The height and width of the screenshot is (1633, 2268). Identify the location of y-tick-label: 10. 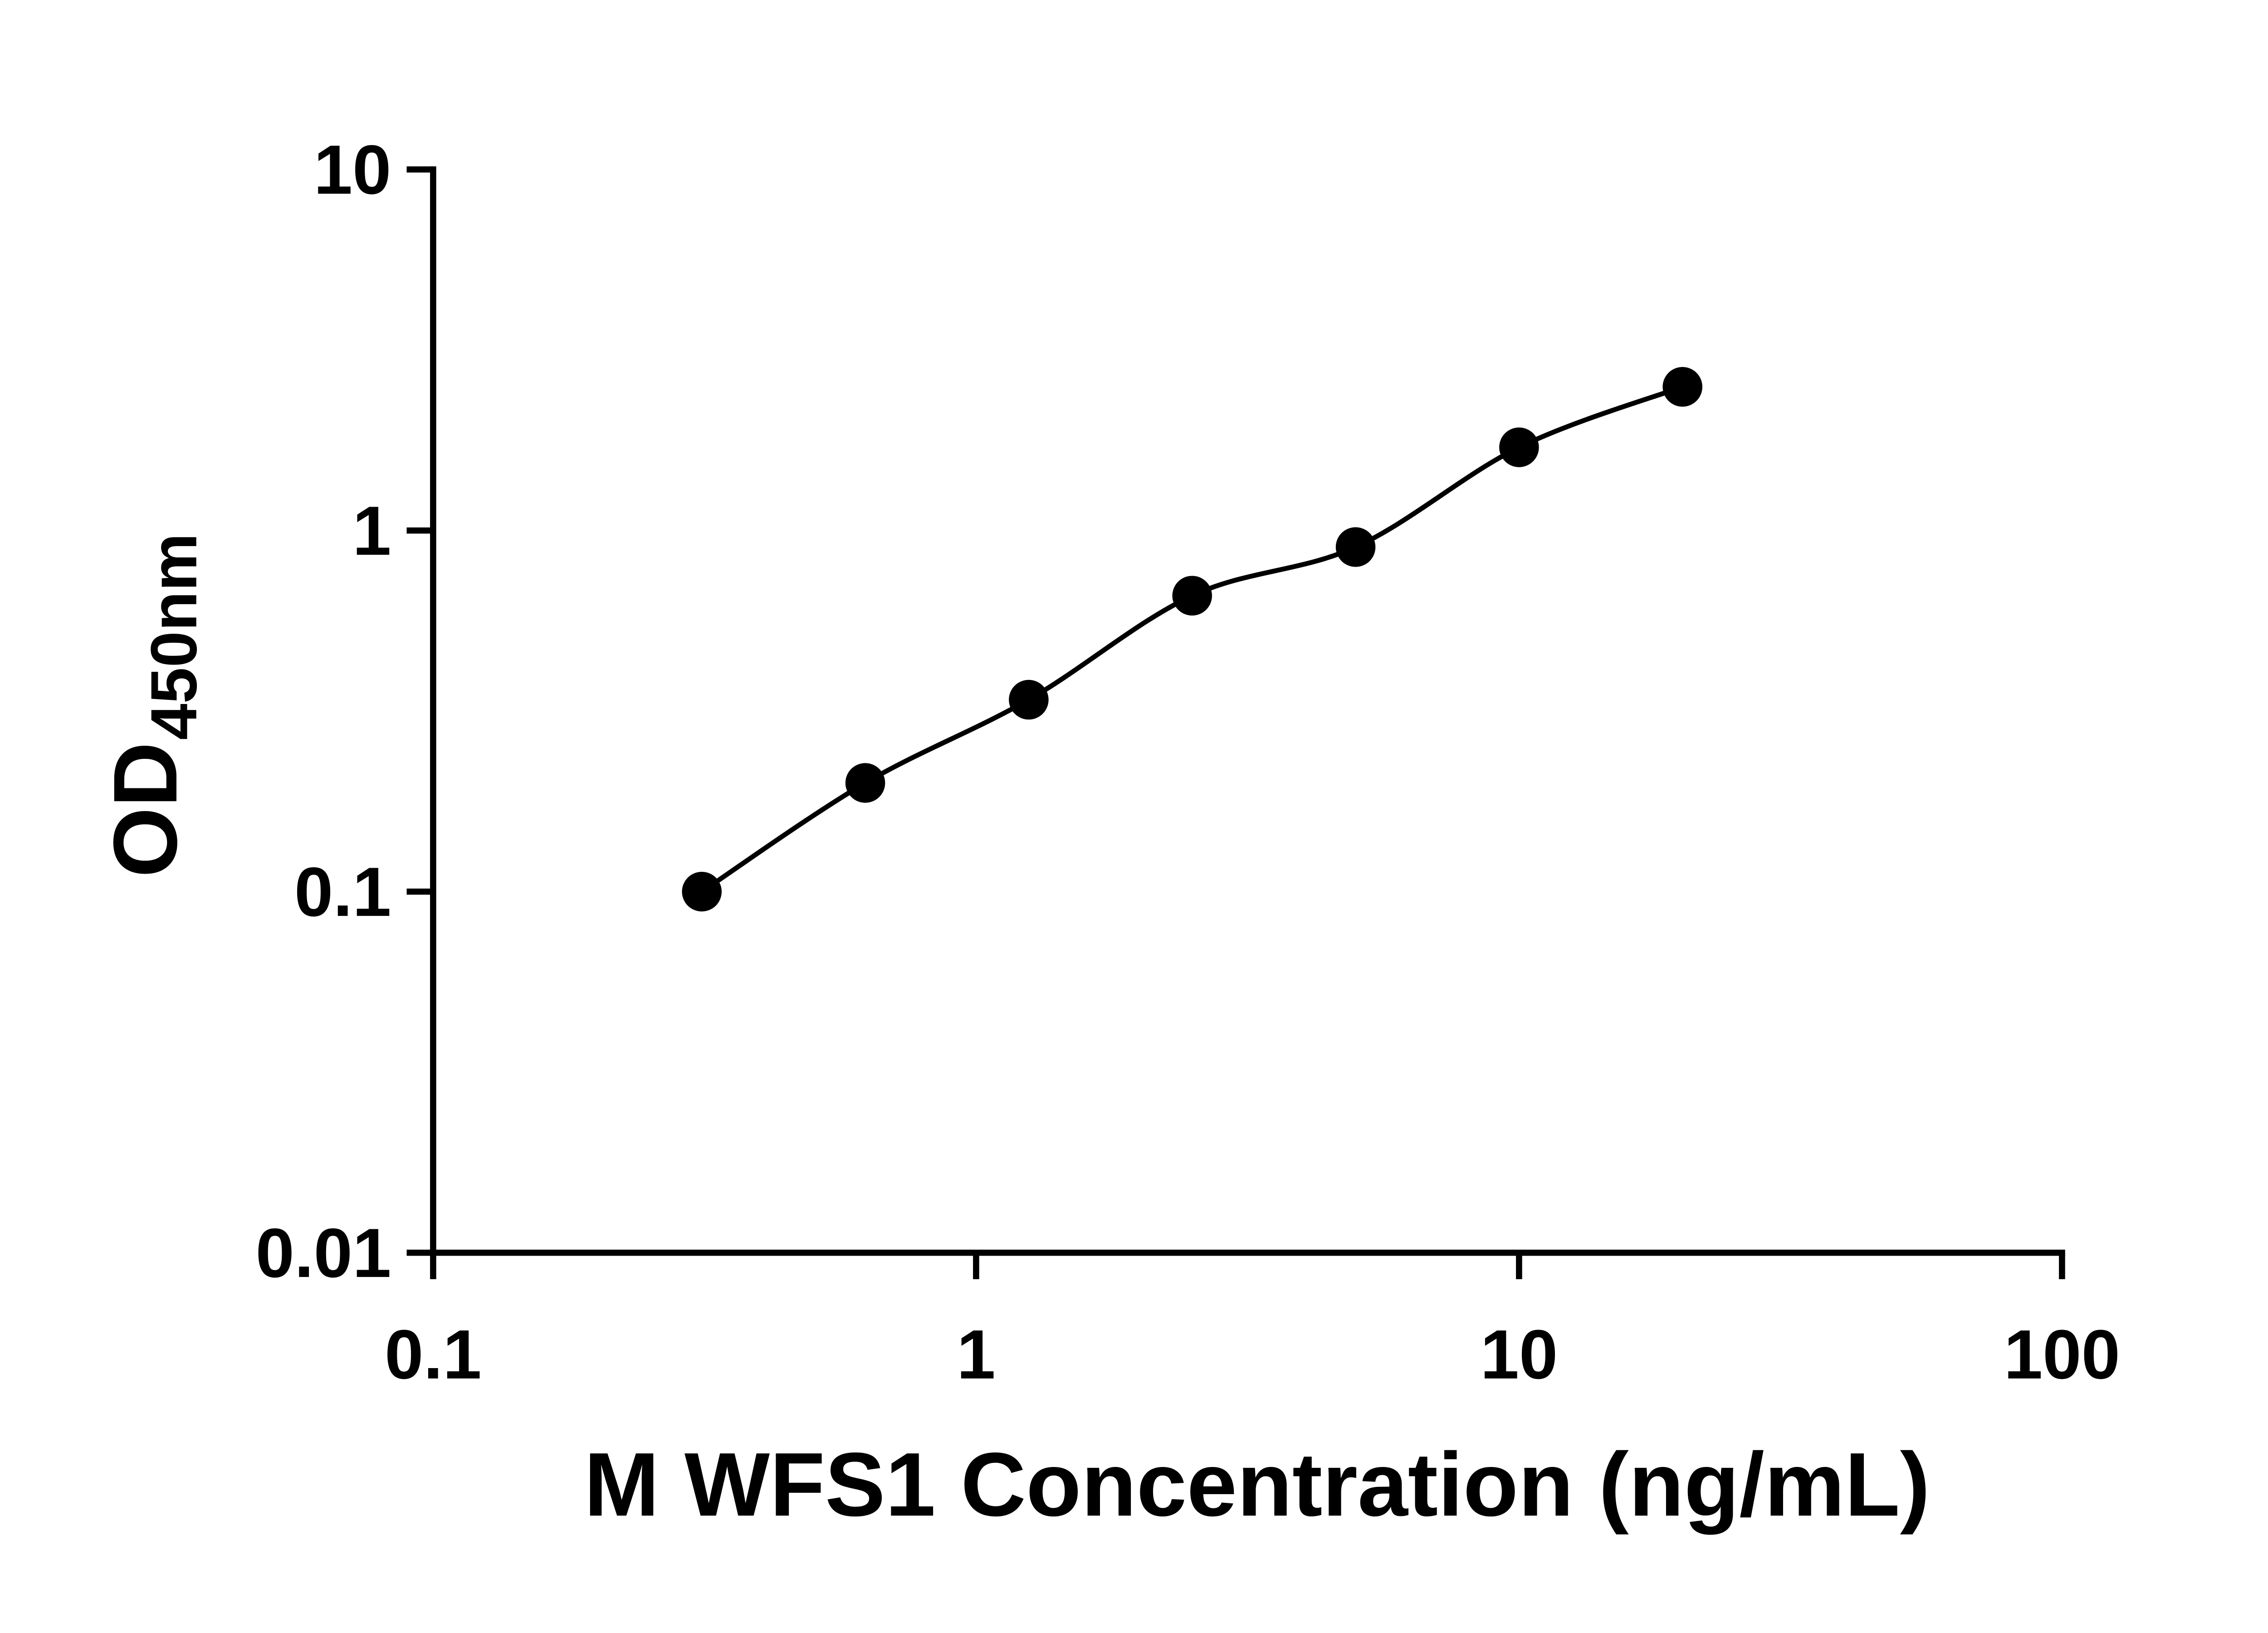
(353, 170).